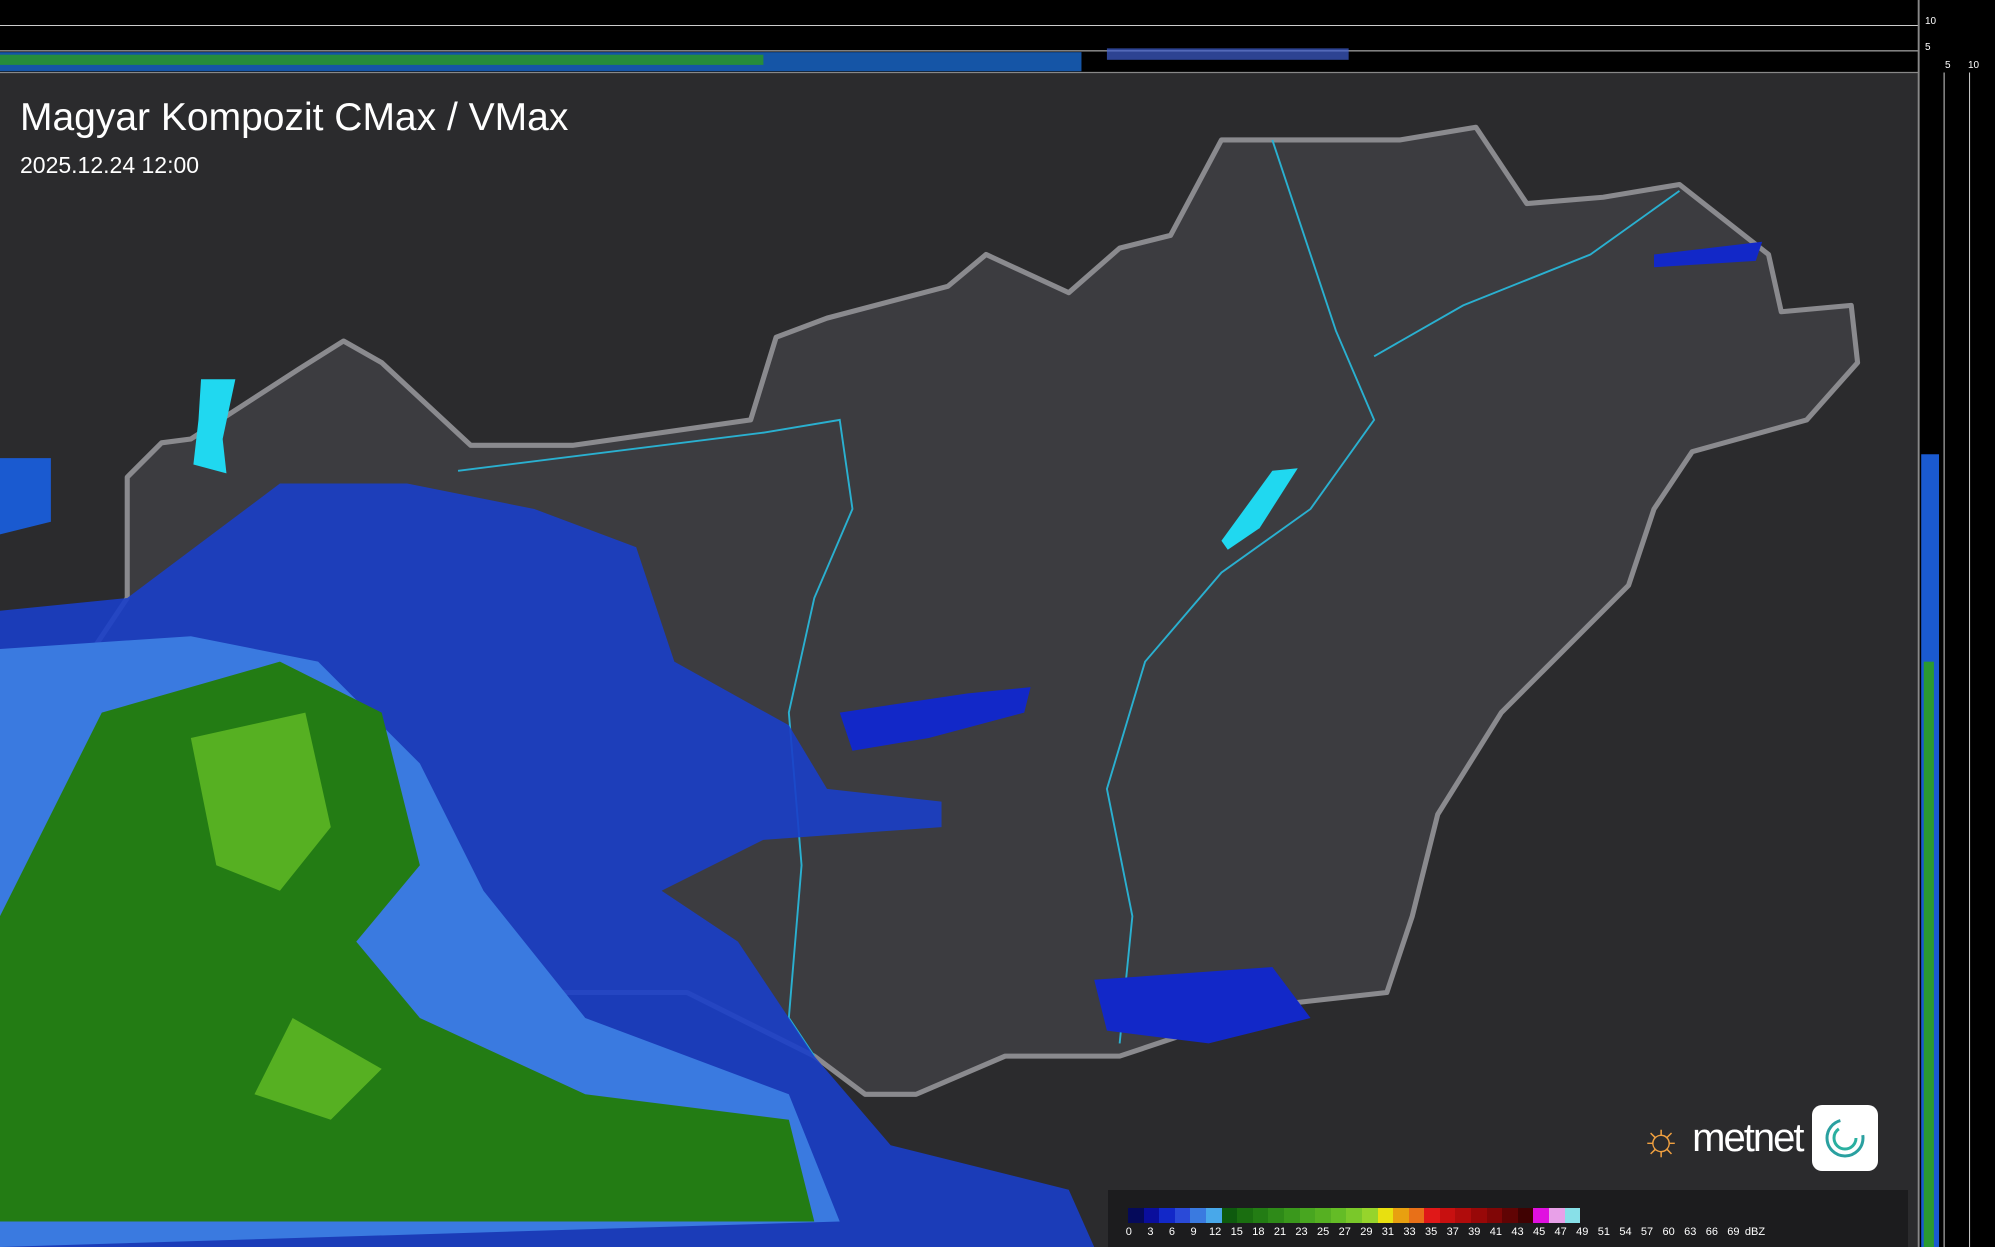 Image resolution: width=1995 pixels, height=1247 pixels. Describe the element at coordinates (1409, 1232) in the screenshot. I see `legend-label: 33` at that location.